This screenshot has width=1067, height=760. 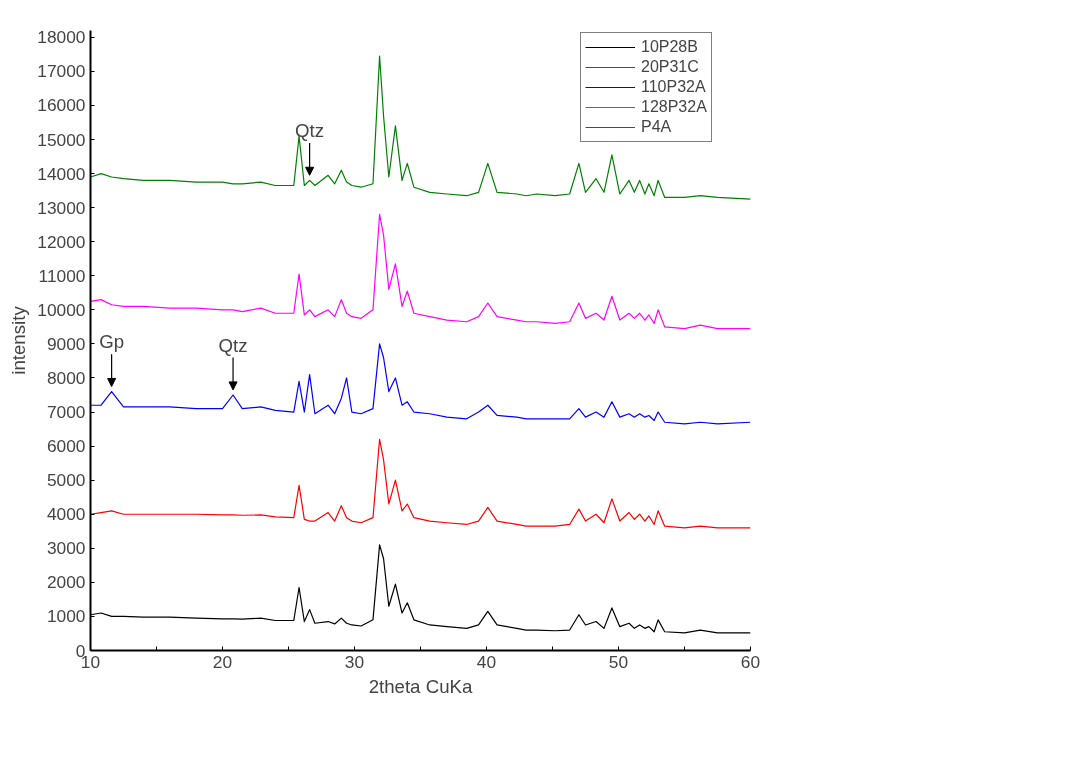 I want to click on y-tick-label: 13000, so click(x=61, y=207).